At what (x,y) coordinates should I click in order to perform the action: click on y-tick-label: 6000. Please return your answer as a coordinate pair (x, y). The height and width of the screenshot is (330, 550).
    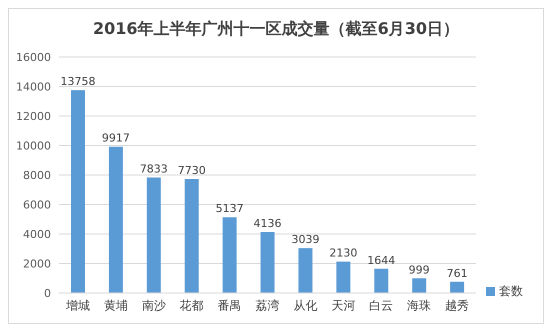
    Looking at the image, I should click on (37, 205).